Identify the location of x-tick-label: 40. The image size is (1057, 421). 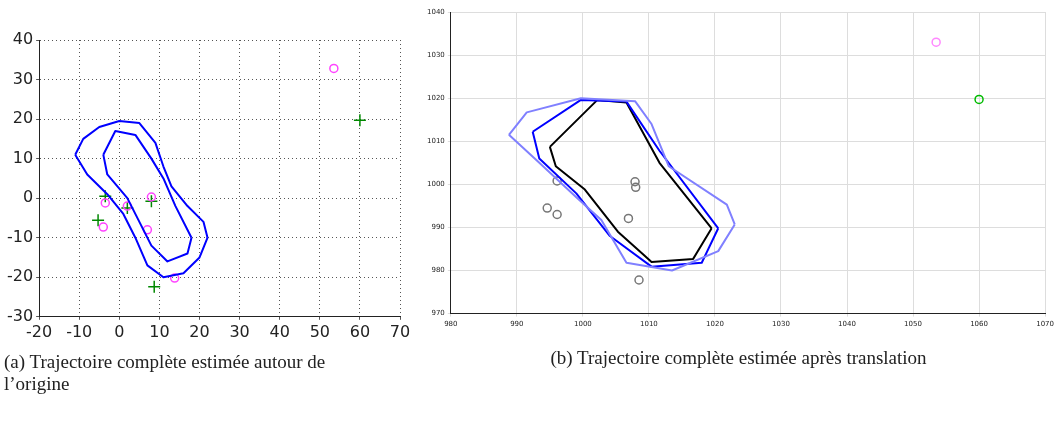
(279, 331).